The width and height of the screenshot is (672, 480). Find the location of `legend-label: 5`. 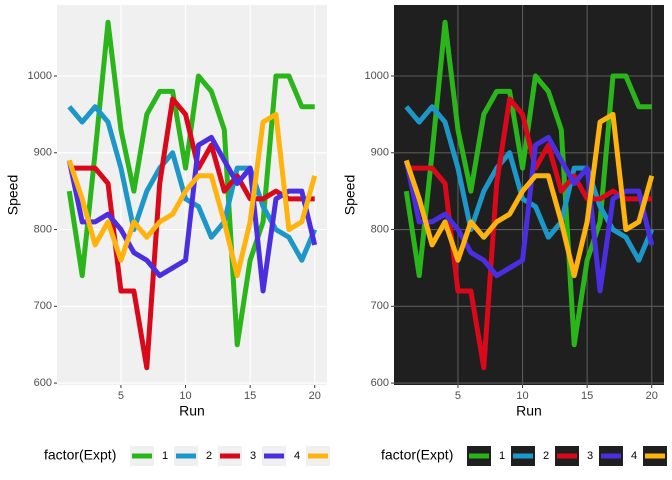

legend-label: 5 is located at coordinates (341, 456).